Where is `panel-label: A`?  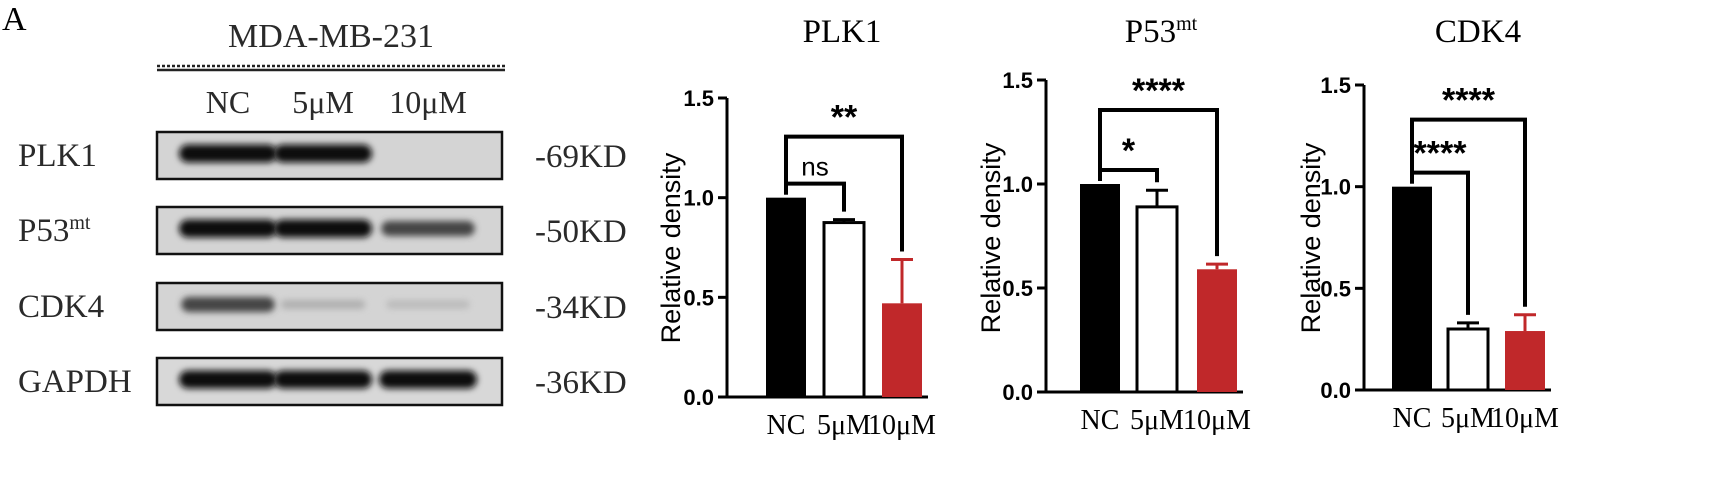
panel-label: A is located at coordinates (14, 19).